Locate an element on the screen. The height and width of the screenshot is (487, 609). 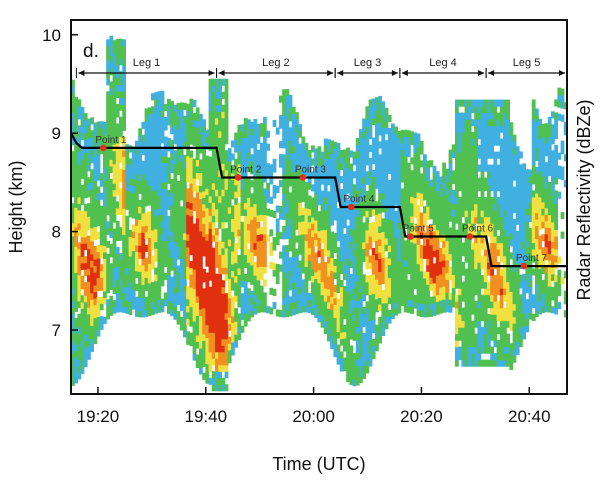
y2-axis-title: Radar Reflectivity (dBZe) is located at coordinates (584, 199).